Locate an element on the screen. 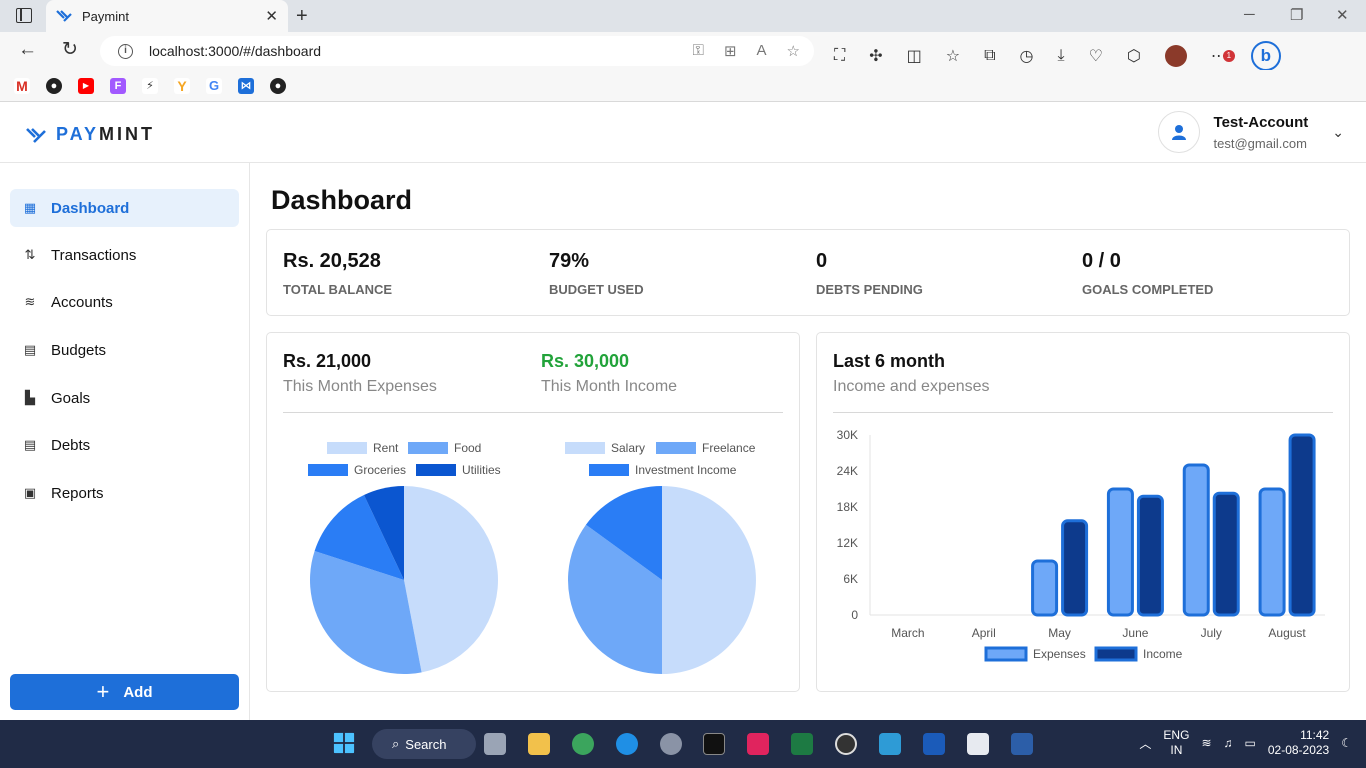  notepad-icon is located at coordinates (890, 744).